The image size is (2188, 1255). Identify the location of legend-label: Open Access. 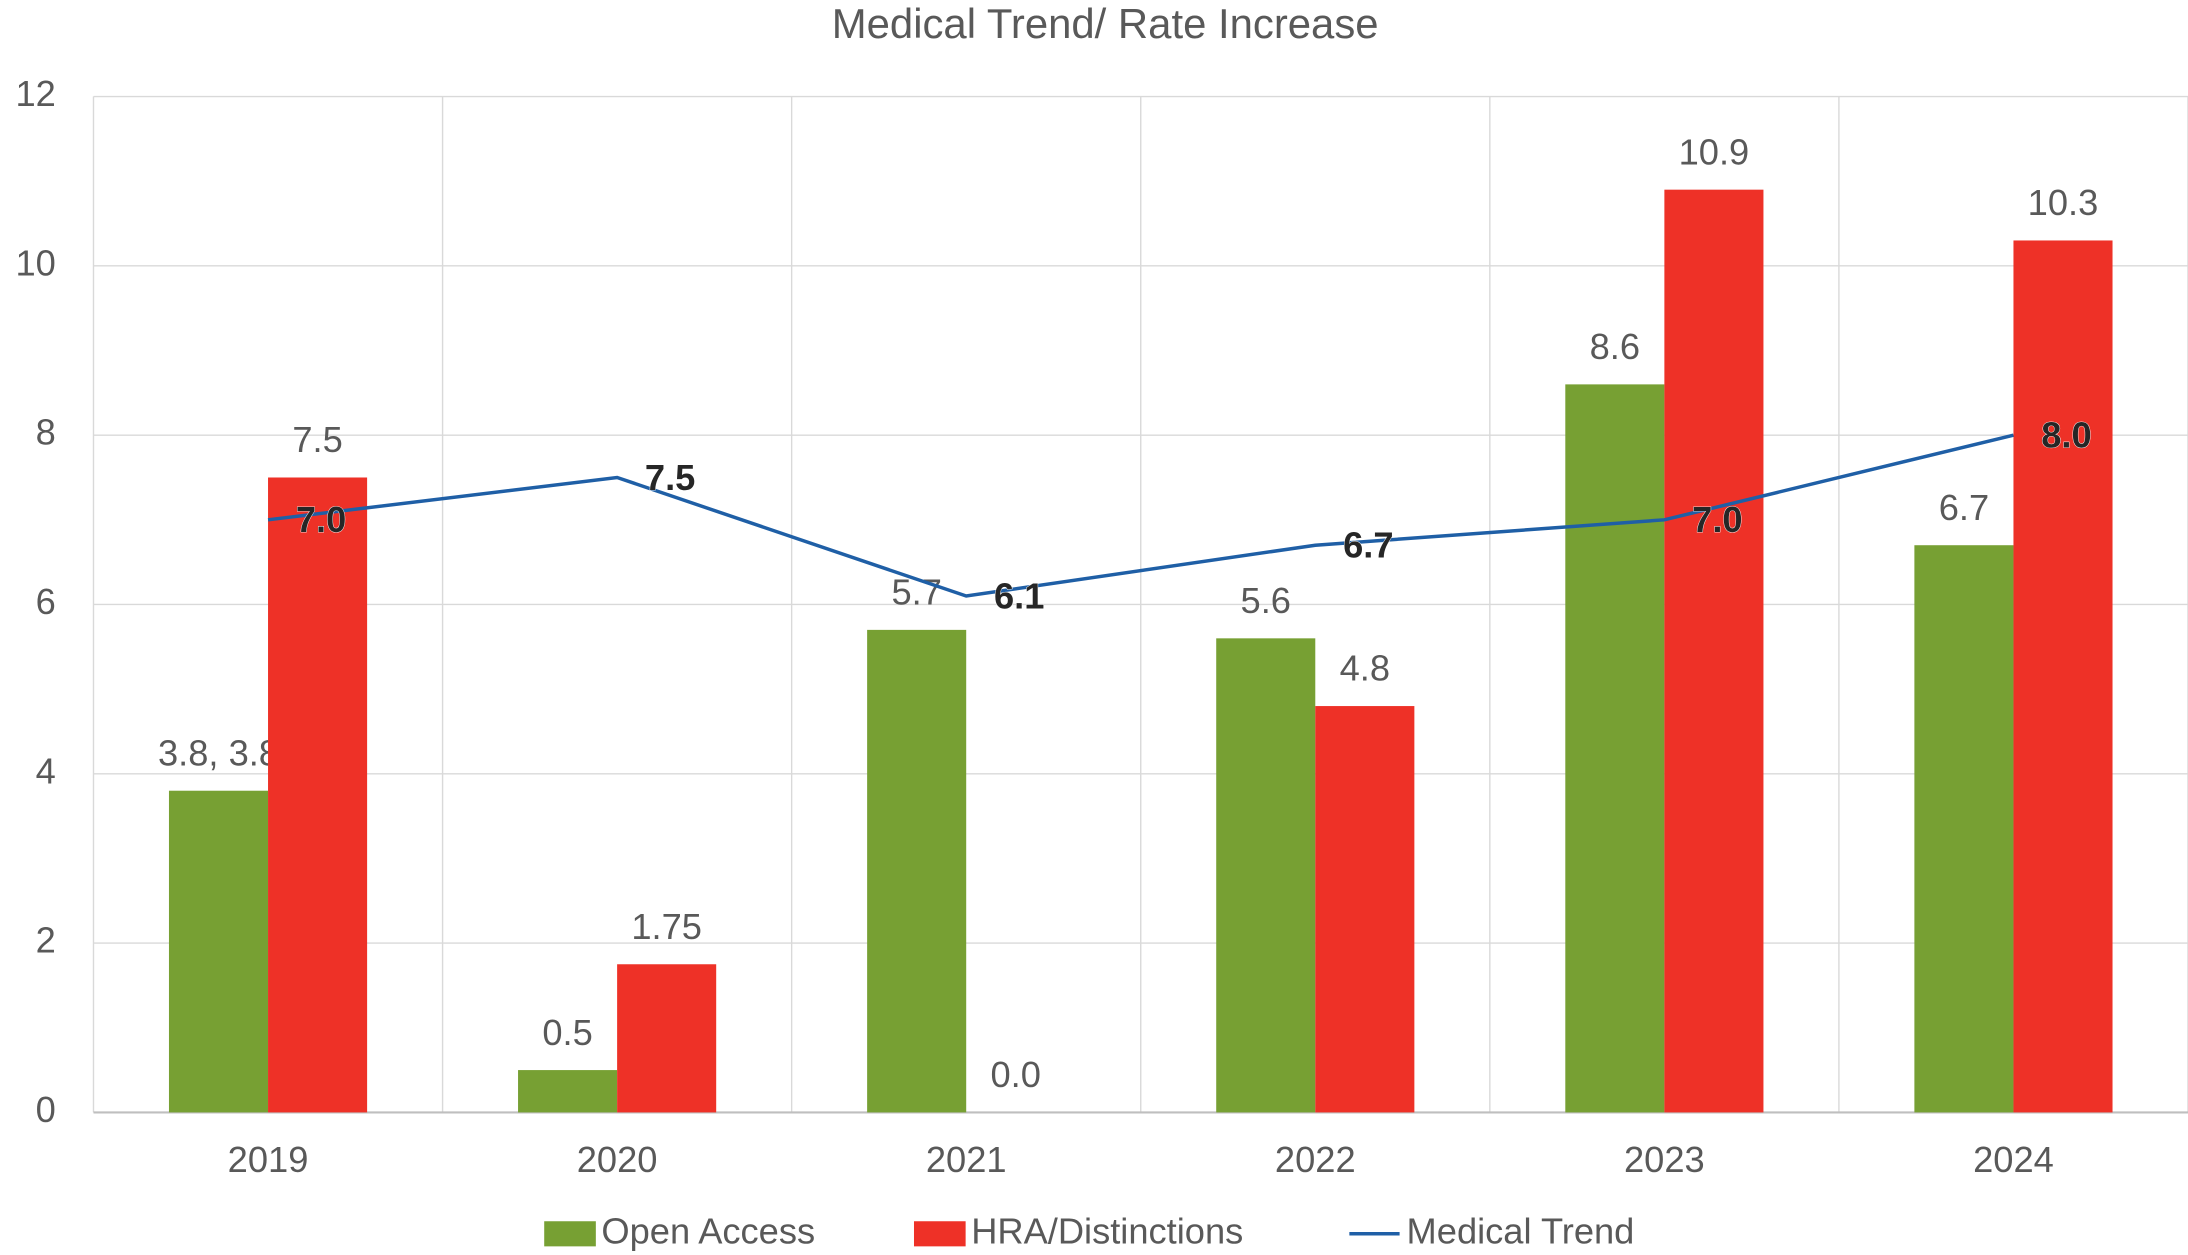
(708, 1230).